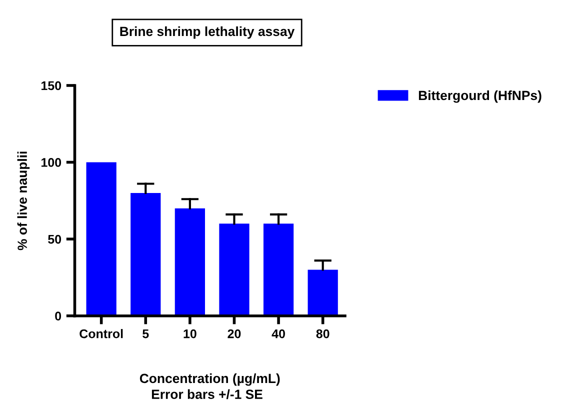 This screenshot has width=575, height=407. Describe the element at coordinates (58, 316) in the screenshot. I see `y-tick-label: 0` at that location.